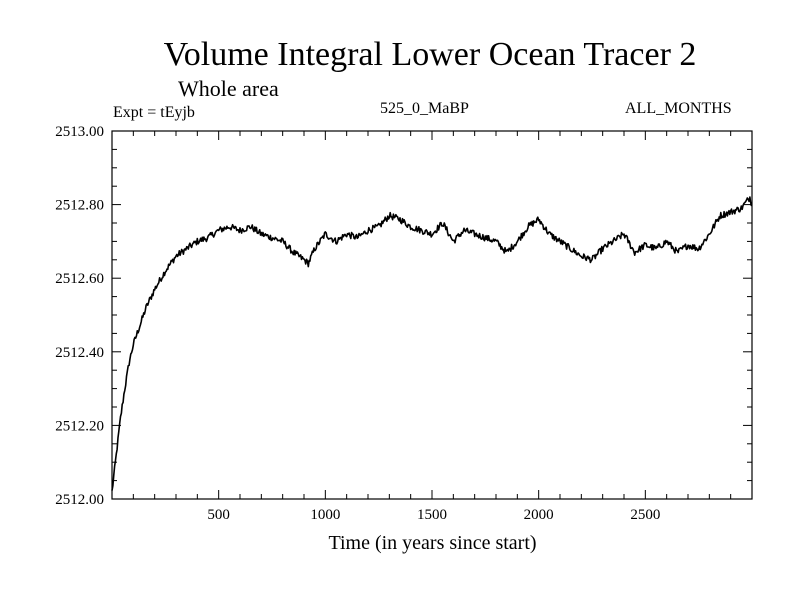 The height and width of the screenshot is (600, 800). I want to click on period-label: 525_0_MaBP, so click(424, 108).